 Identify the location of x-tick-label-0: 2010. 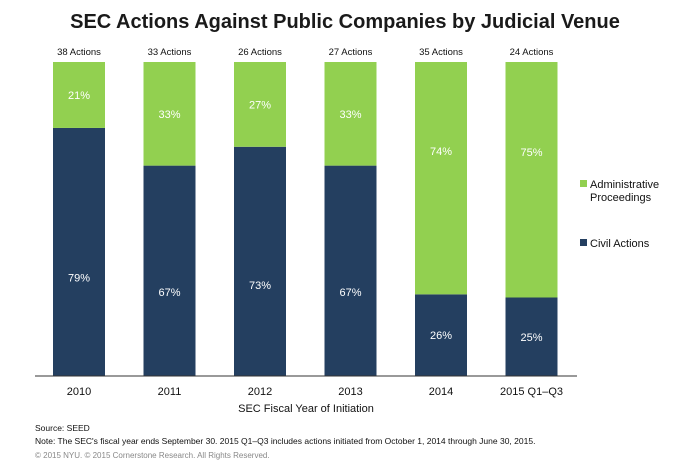
(79, 392).